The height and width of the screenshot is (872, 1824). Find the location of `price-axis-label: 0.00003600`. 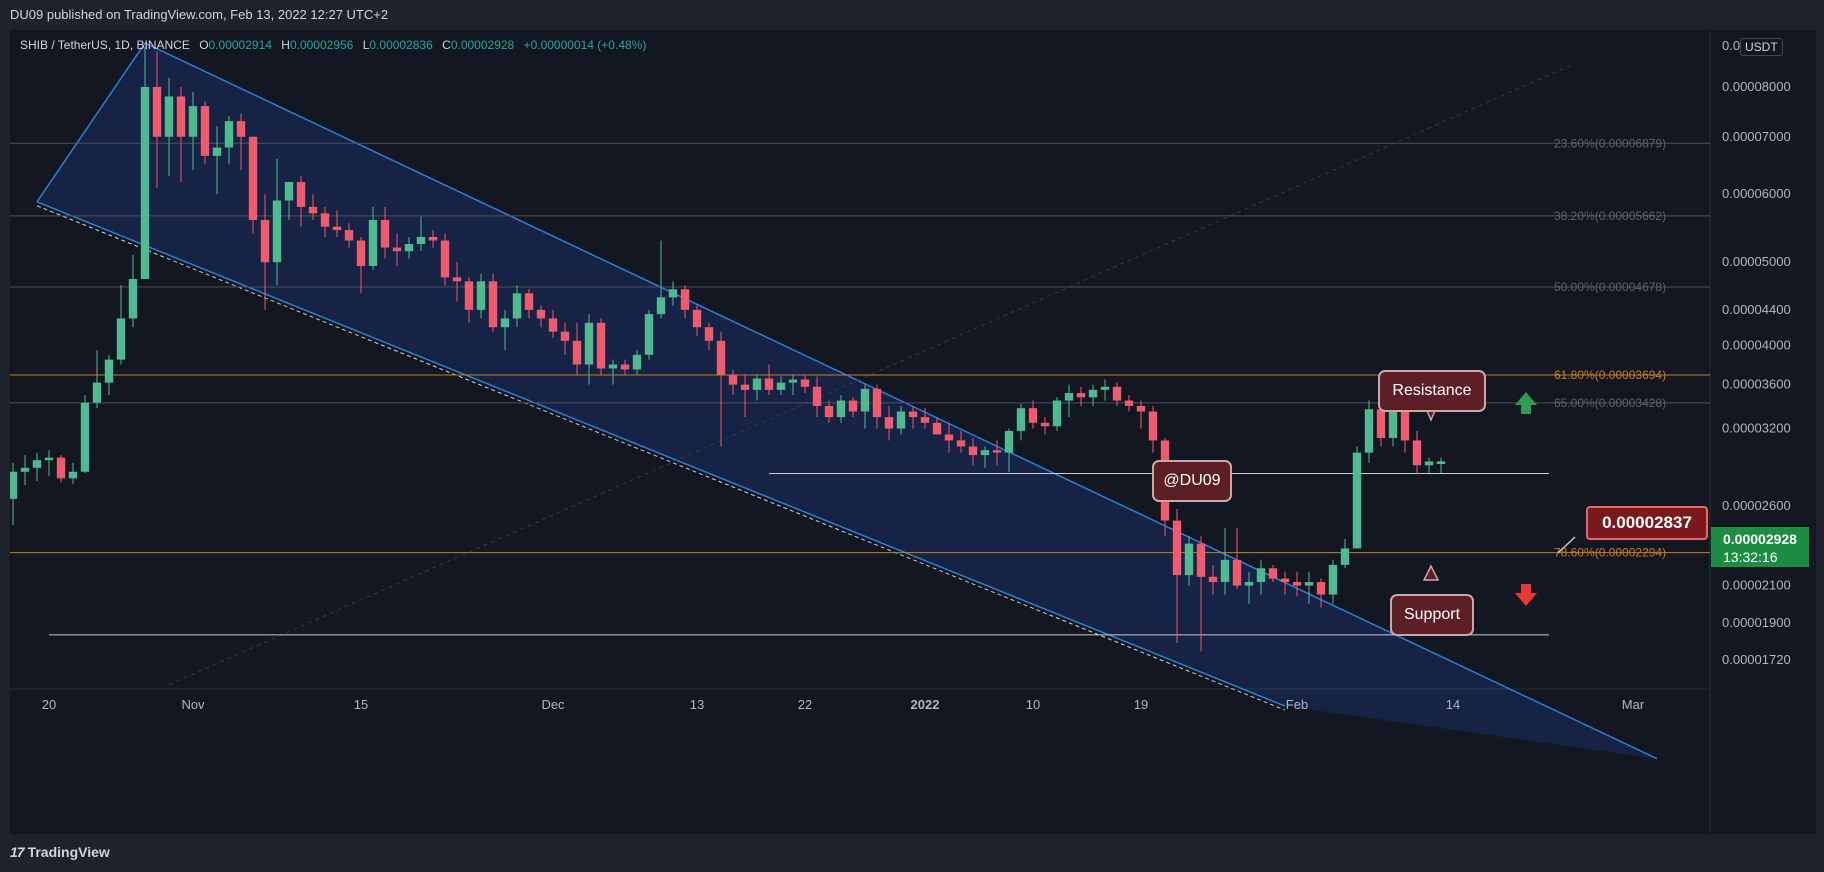

price-axis-label: 0.00003600 is located at coordinates (1756, 384).